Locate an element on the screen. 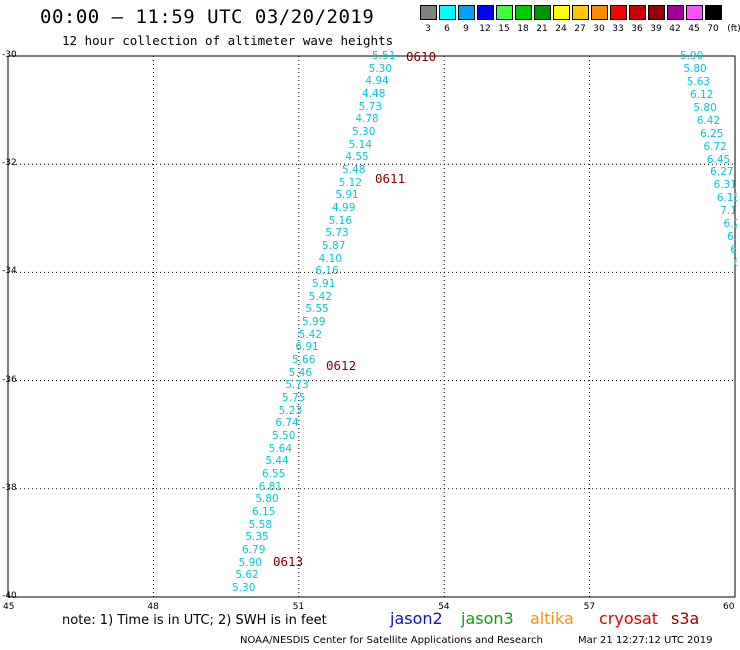 The width and height of the screenshot is (740, 650). wave-height-value: 4.55 is located at coordinates (357, 157).